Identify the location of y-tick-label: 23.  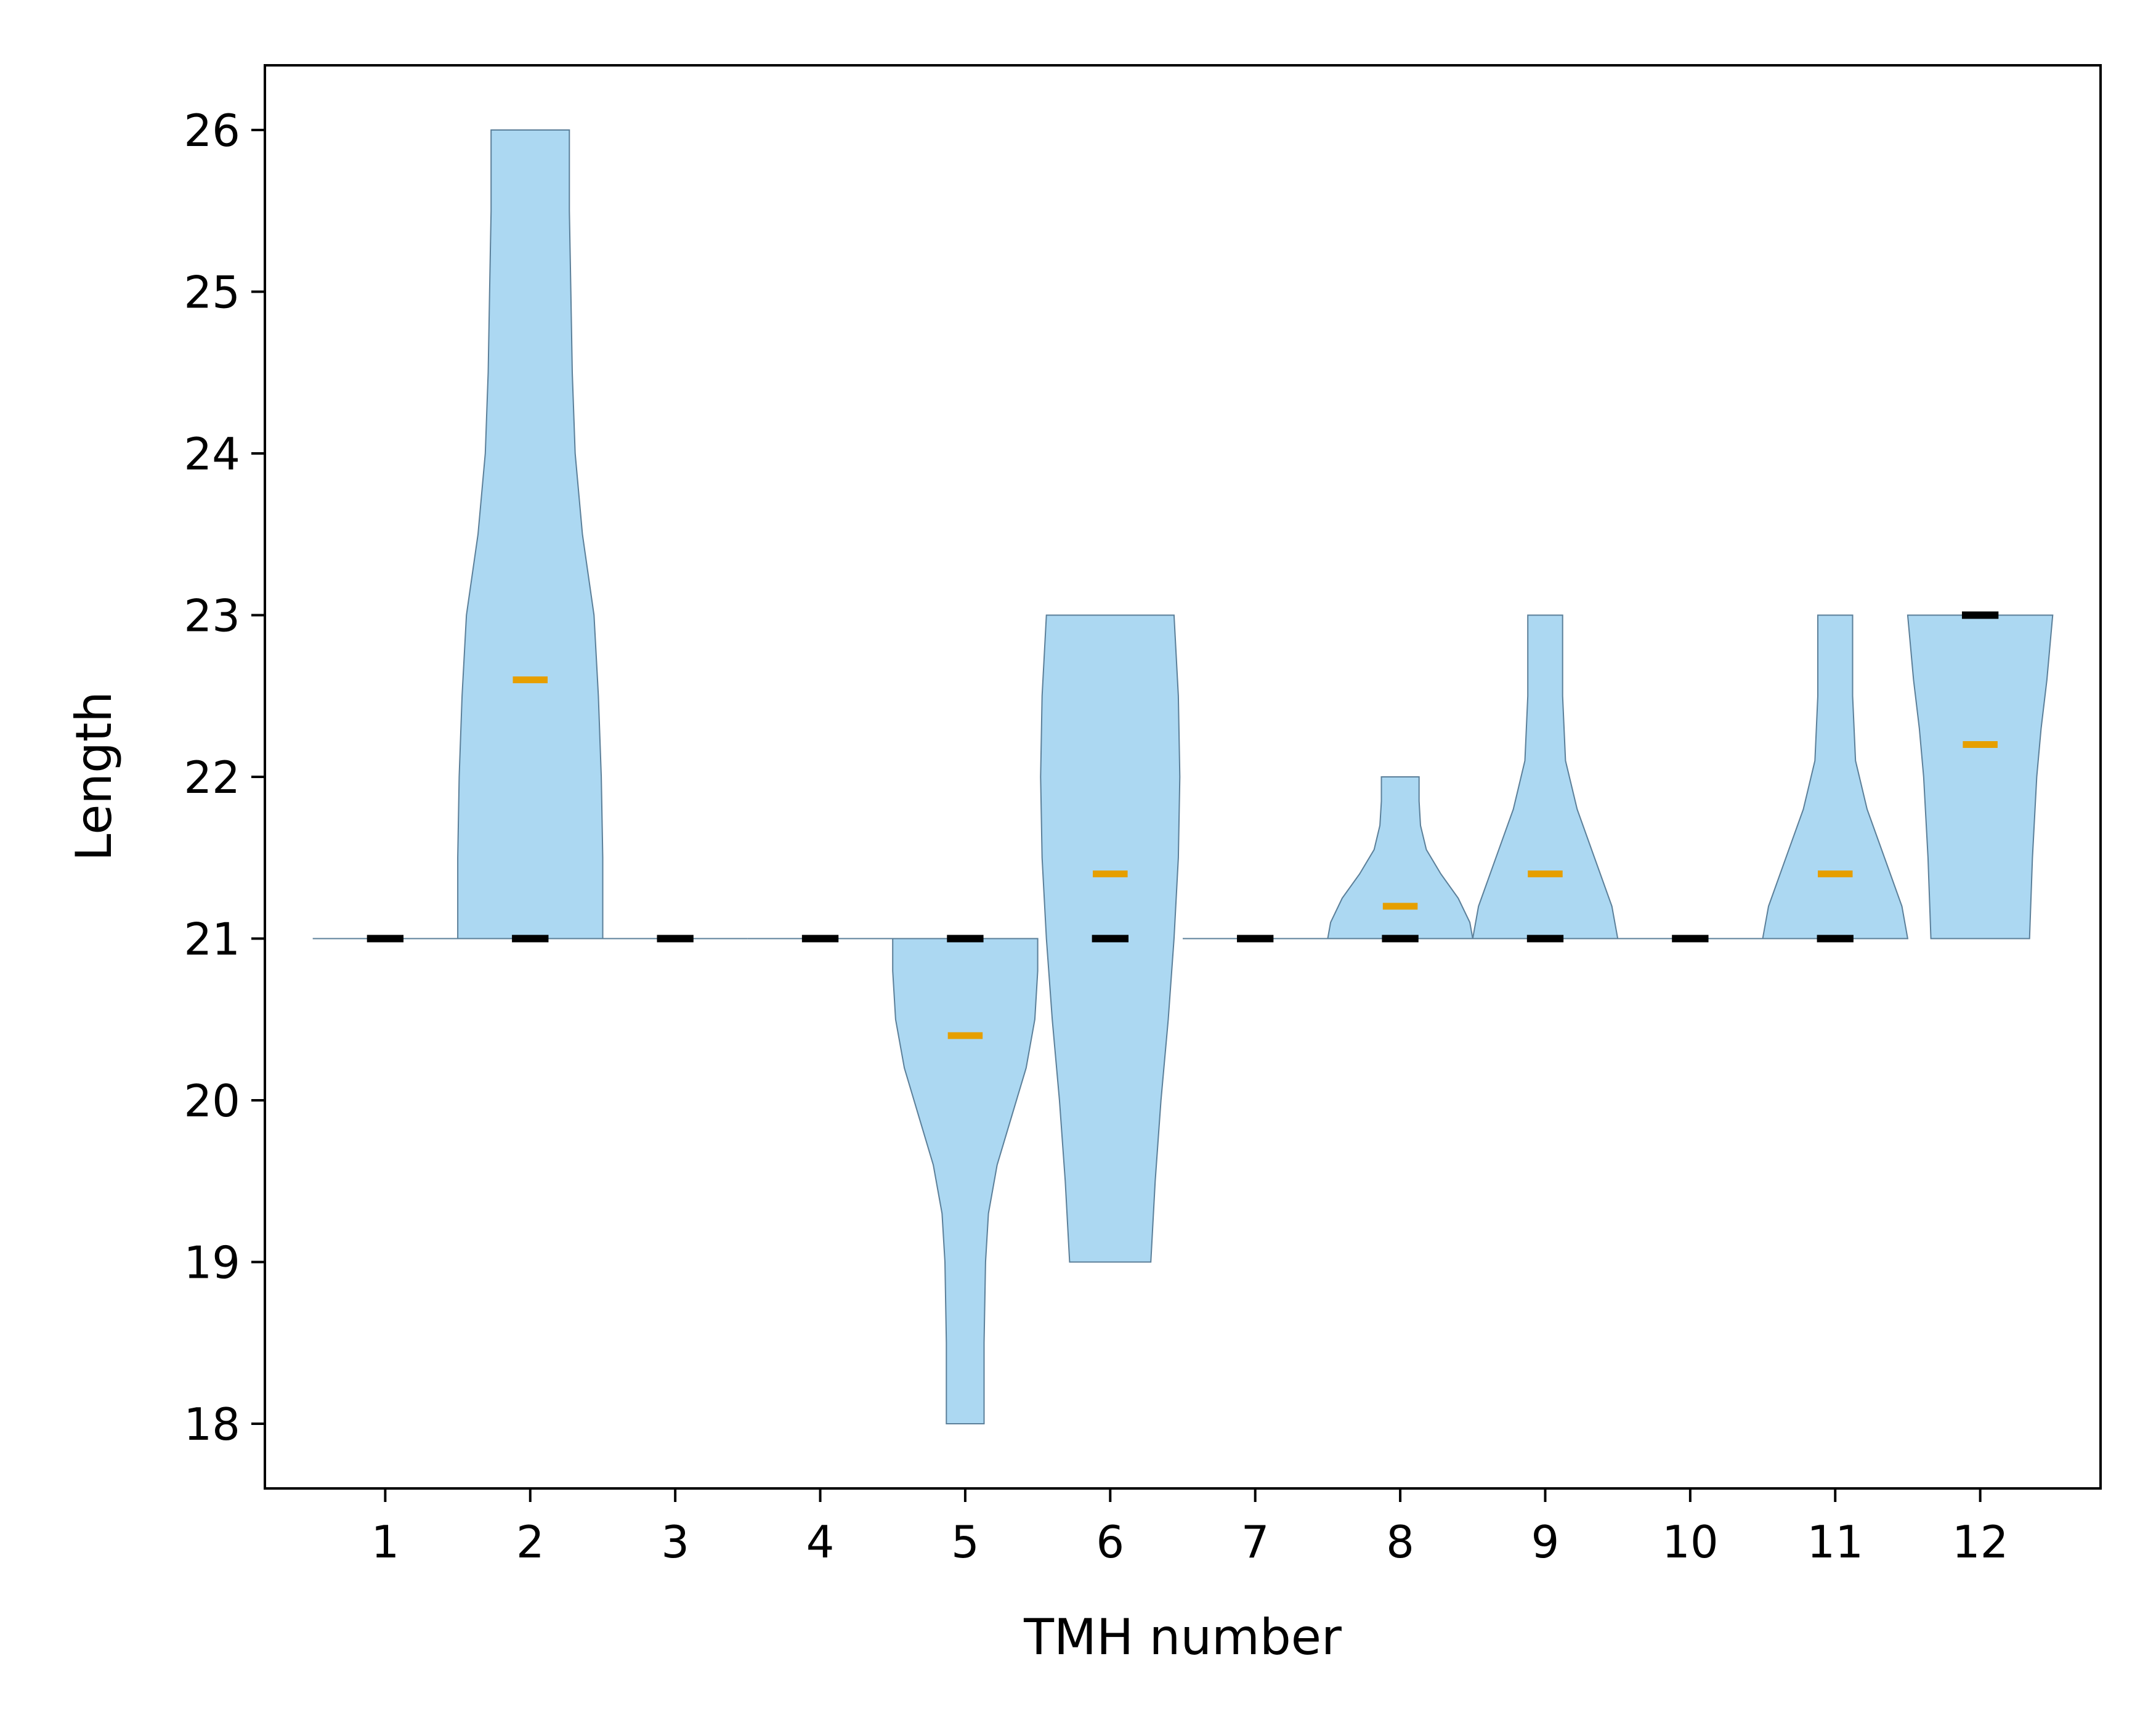
(212, 616).